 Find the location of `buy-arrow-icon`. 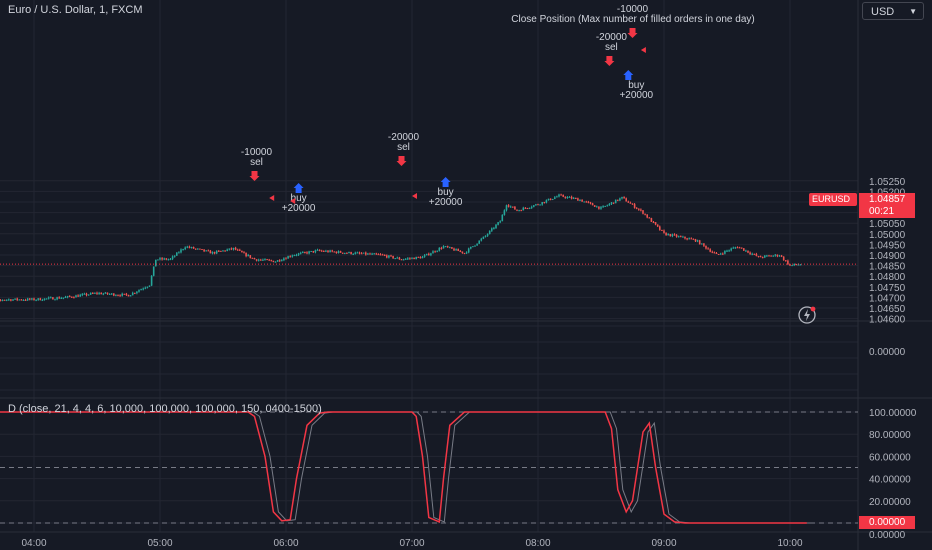

buy-arrow-icon is located at coordinates (298, 188).